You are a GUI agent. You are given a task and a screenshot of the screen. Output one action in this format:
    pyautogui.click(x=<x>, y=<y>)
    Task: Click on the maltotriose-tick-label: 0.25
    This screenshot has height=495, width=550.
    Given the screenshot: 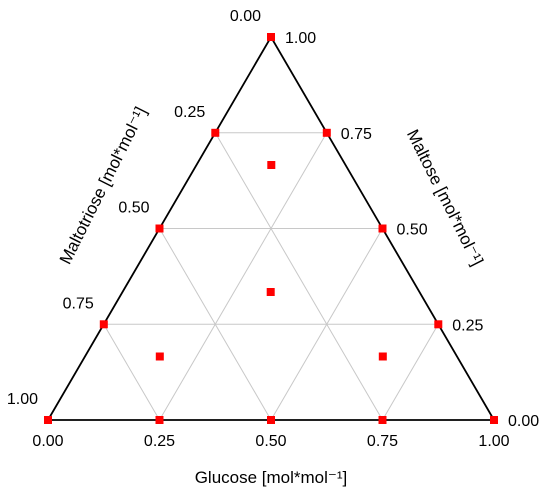 What is the action you would take?
    pyautogui.click(x=189, y=112)
    